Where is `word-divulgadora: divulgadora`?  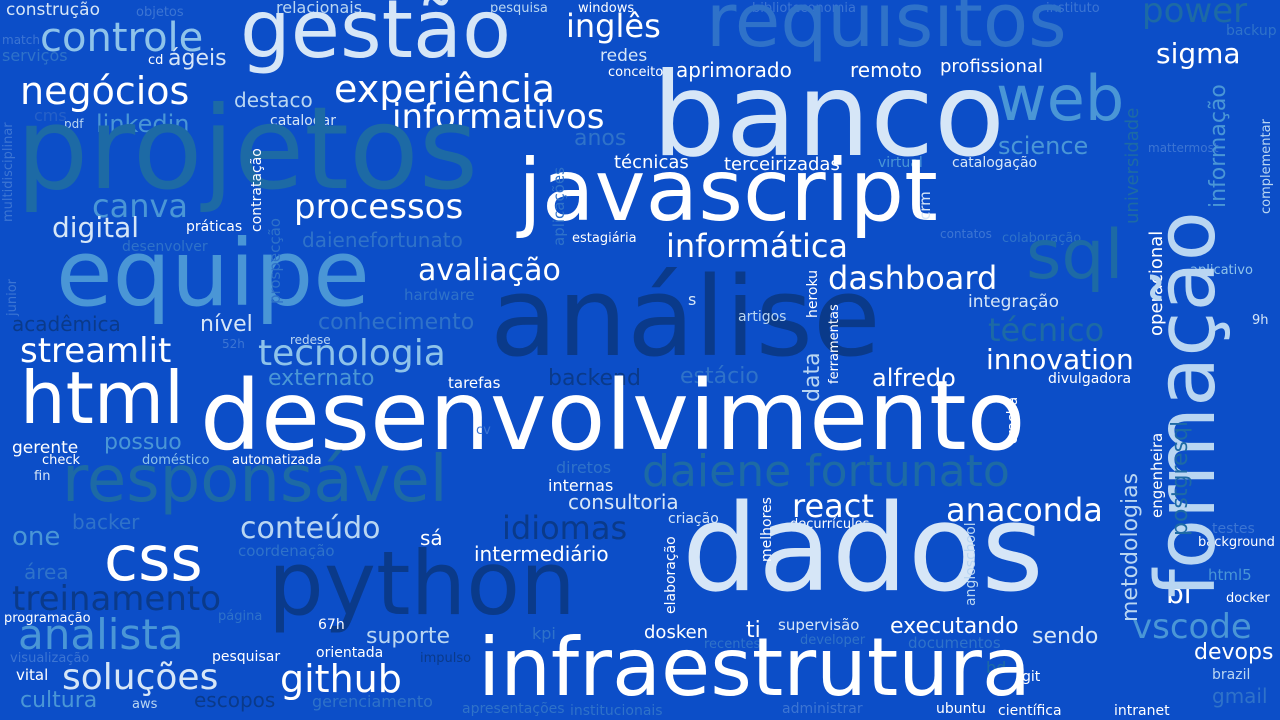 word-divulgadora: divulgadora is located at coordinates (1090, 379).